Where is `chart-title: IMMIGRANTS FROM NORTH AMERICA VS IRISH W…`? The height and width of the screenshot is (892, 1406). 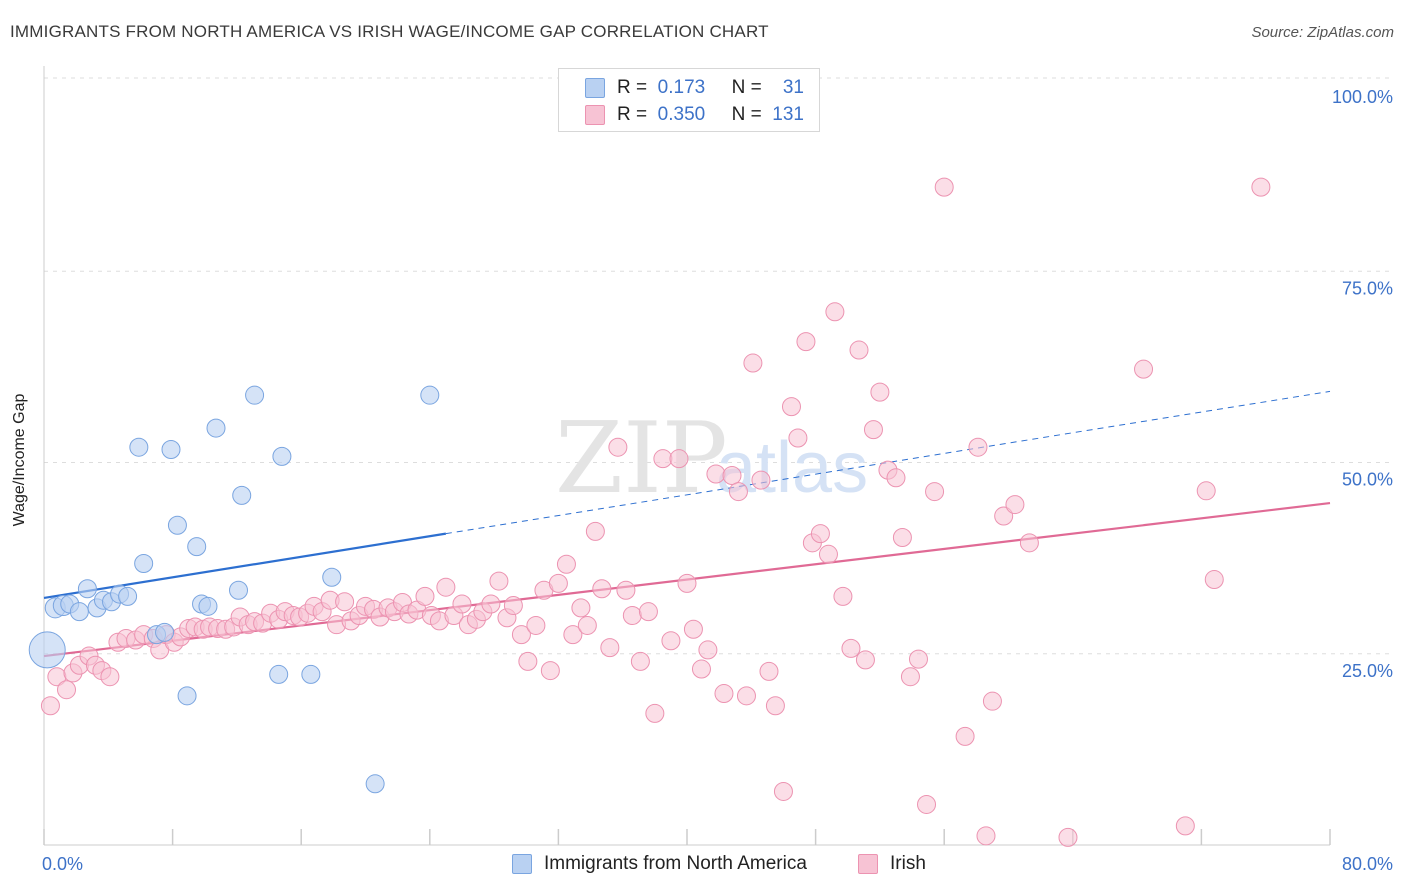
chart-title: IMMIGRANTS FROM NORTH AMERICA VS IRISH W… is located at coordinates (389, 31).